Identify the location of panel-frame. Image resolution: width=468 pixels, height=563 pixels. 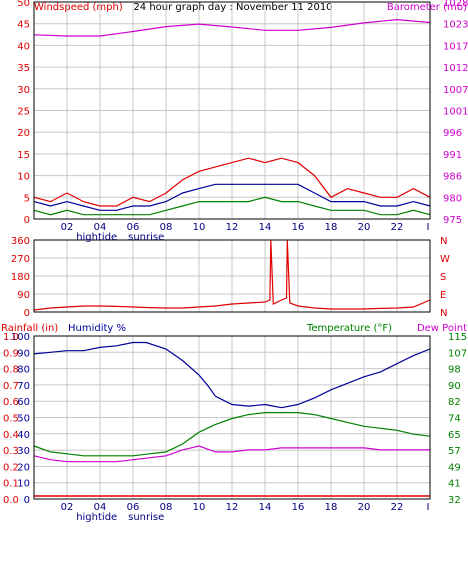
(232, 276).